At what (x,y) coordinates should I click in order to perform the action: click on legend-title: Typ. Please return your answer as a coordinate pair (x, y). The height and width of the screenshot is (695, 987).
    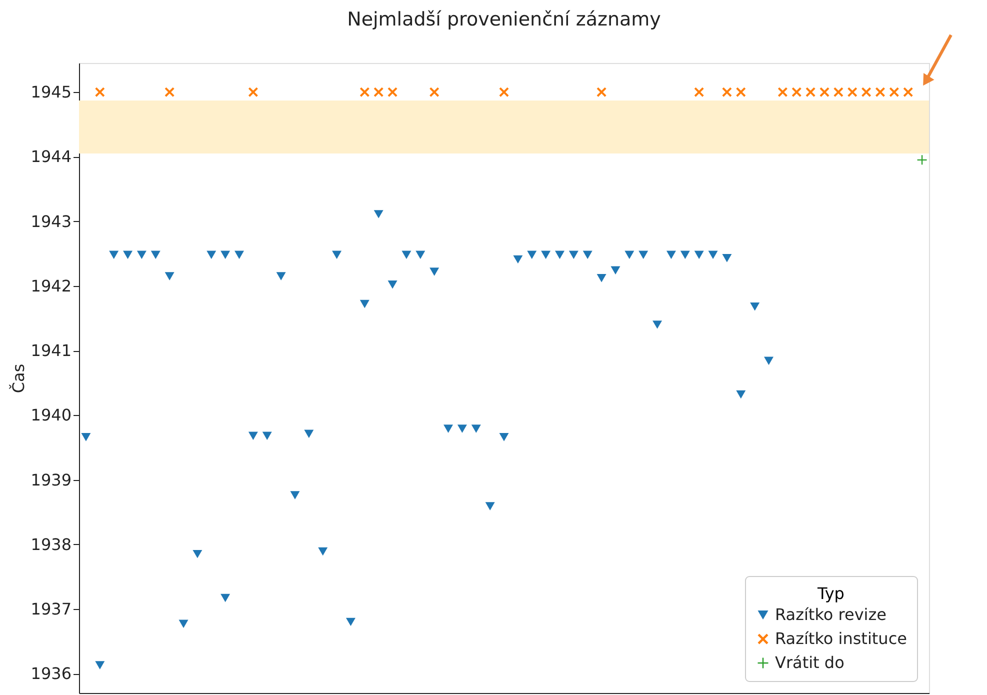
    Looking at the image, I should click on (830, 593).